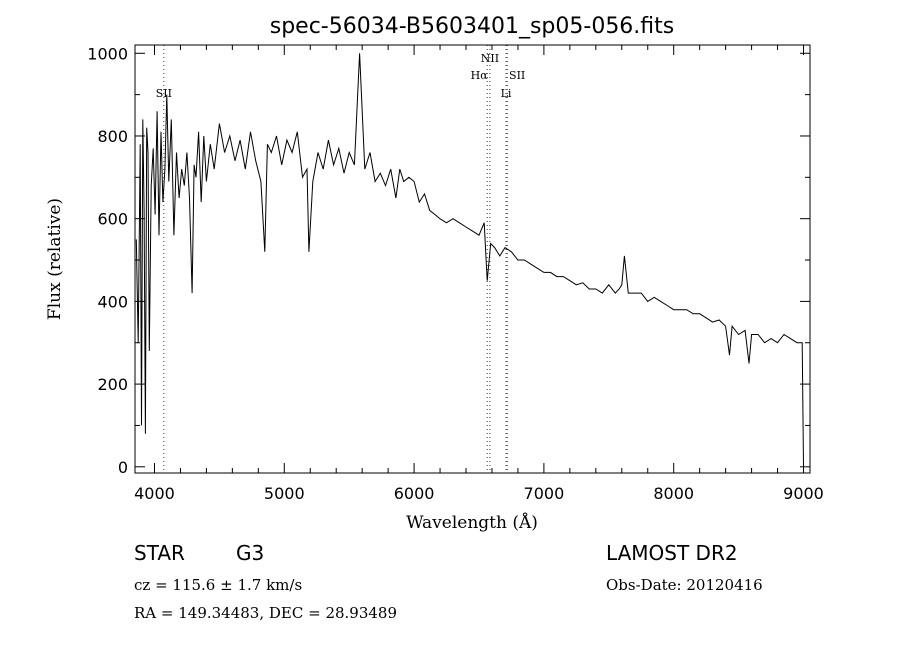 The width and height of the screenshot is (900, 650). What do you see at coordinates (266, 613) in the screenshot?
I see `coordinates: RA = 149.34483, DEC = 28.93489` at bounding box center [266, 613].